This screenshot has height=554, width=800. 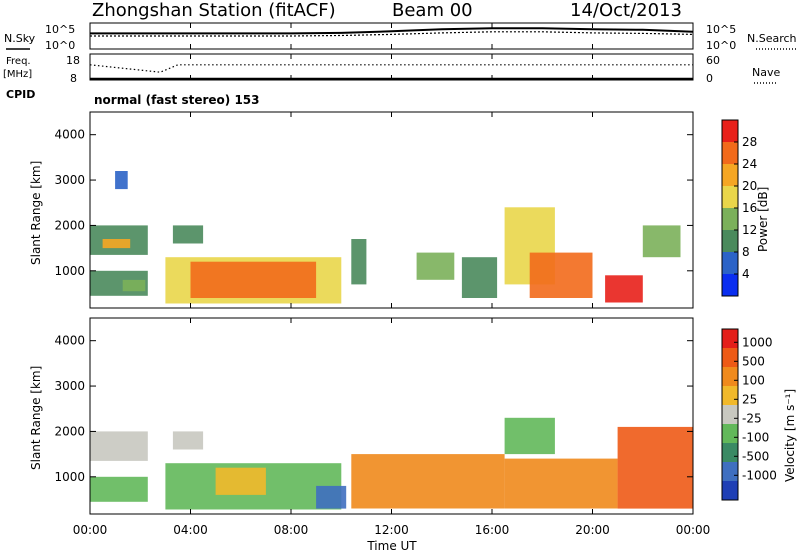 What do you see at coordinates (391, 68) in the screenshot?
I see `nave-series` at bounding box center [391, 68].